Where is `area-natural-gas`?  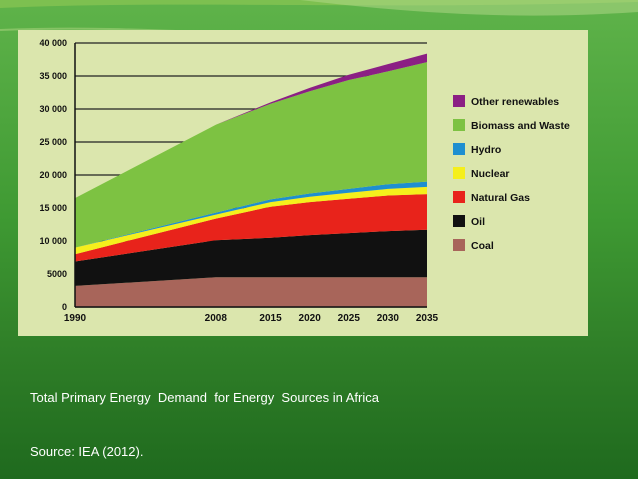
area-natural-gas is located at coordinates (251, 228).